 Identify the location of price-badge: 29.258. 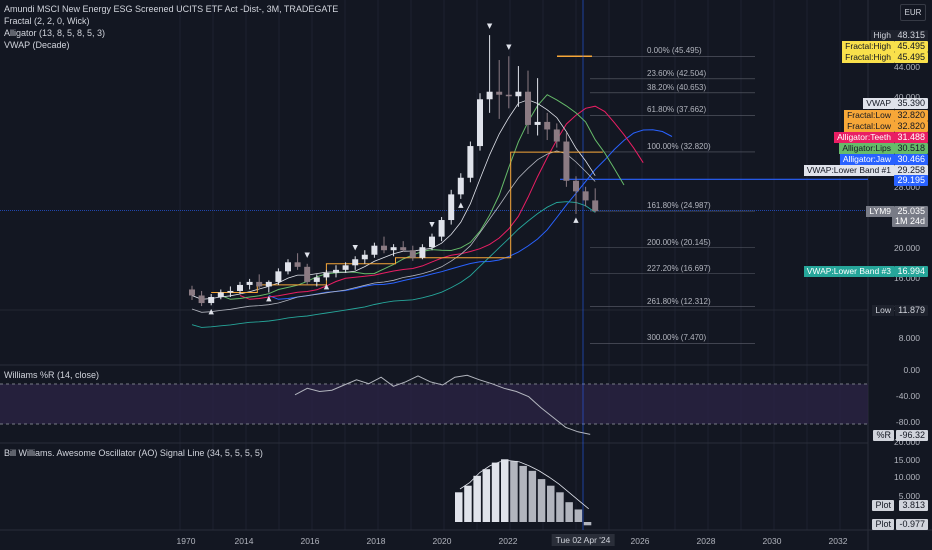
(911, 170).